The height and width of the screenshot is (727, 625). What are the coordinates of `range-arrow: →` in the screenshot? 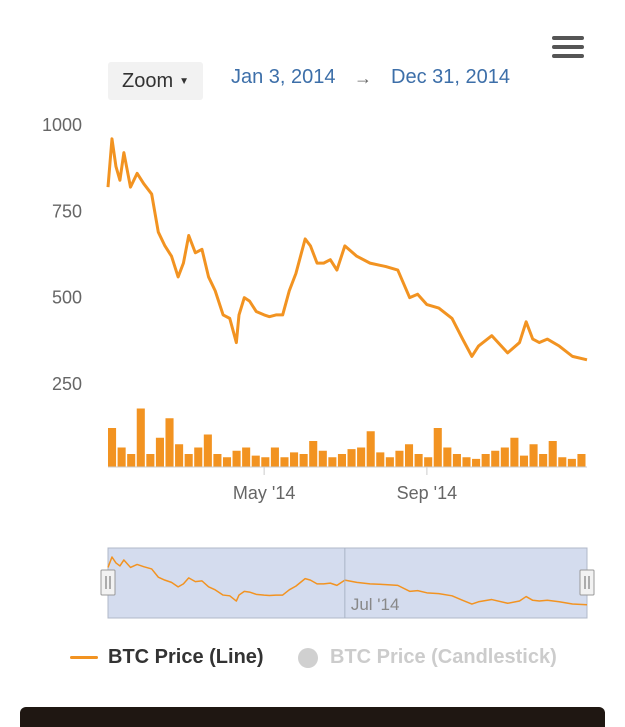 It's located at (363, 78).